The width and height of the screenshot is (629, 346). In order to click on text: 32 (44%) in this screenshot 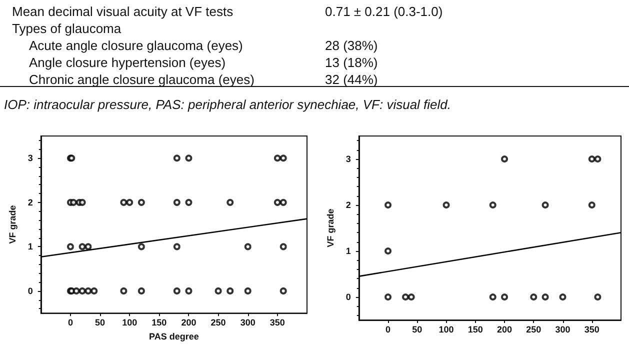, I will do `click(351, 79)`.